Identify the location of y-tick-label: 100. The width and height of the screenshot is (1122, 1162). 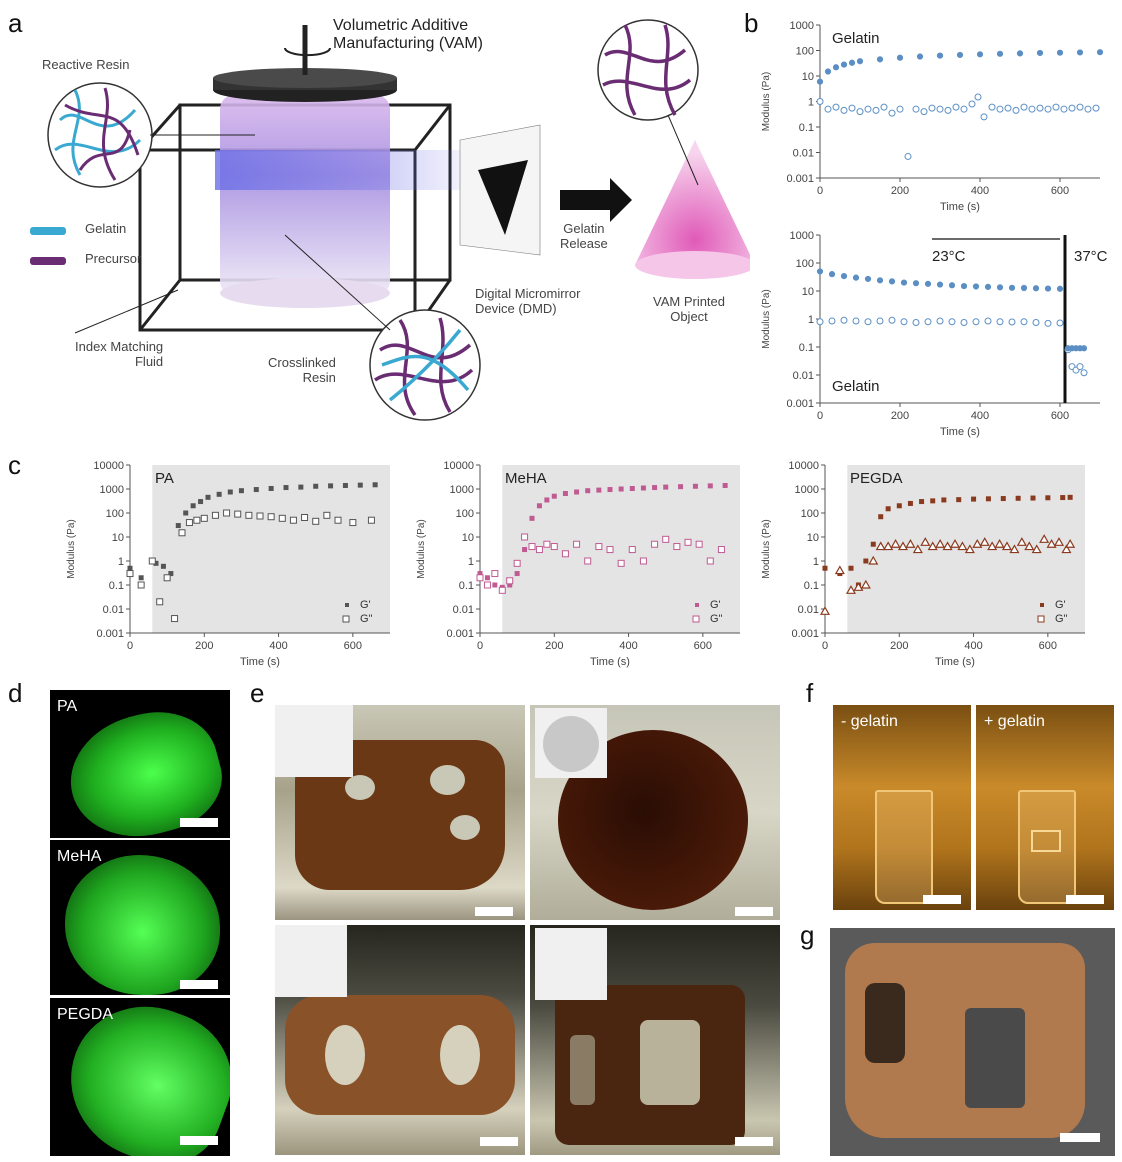
(465, 514).